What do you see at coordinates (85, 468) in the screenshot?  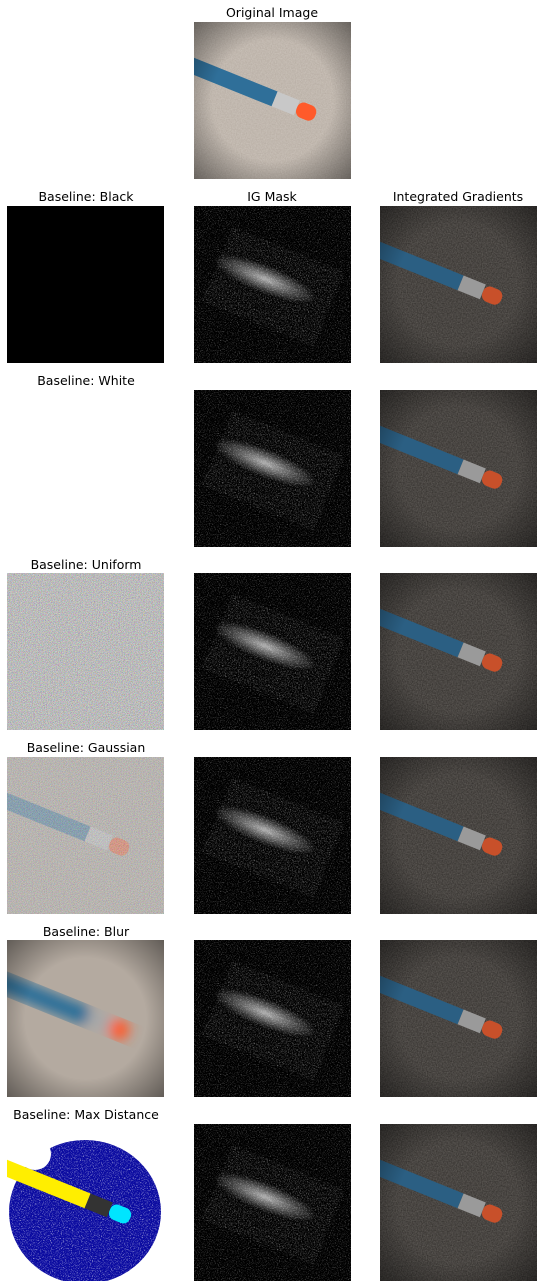 I see `baseline-white-image` at bounding box center [85, 468].